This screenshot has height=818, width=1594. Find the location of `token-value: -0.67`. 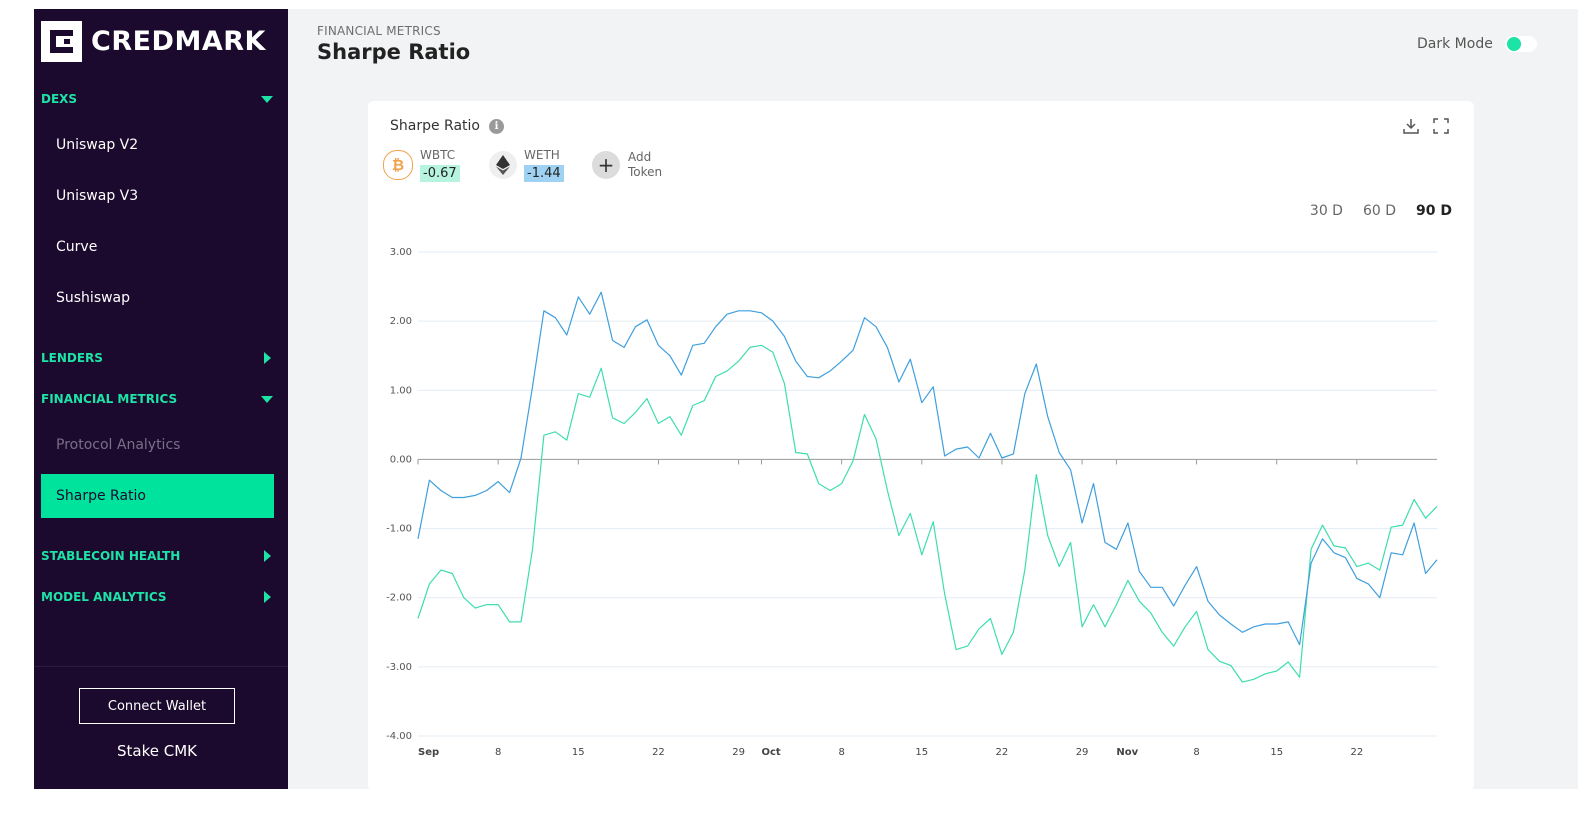

token-value: -0.67 is located at coordinates (440, 173).